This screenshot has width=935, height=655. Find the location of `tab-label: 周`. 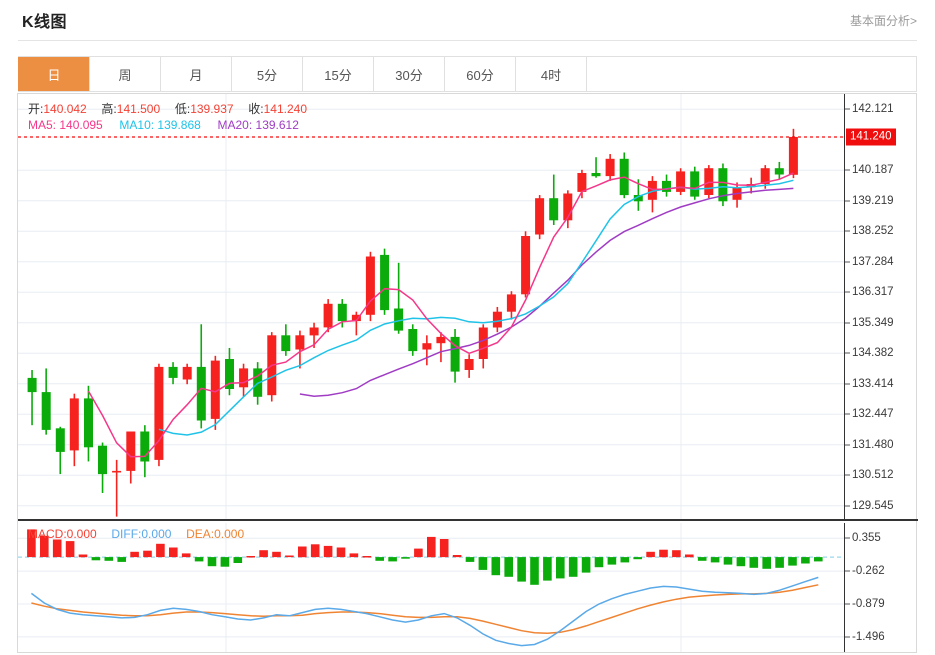

tab-label: 周 is located at coordinates (125, 75).